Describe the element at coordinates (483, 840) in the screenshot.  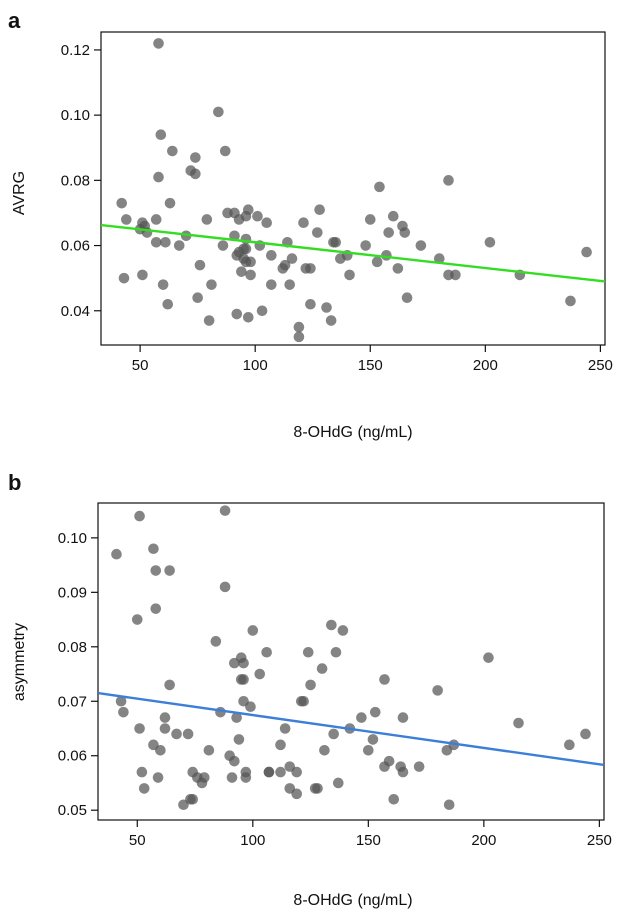
I see `panel-b-x-tick-label: 200` at that location.